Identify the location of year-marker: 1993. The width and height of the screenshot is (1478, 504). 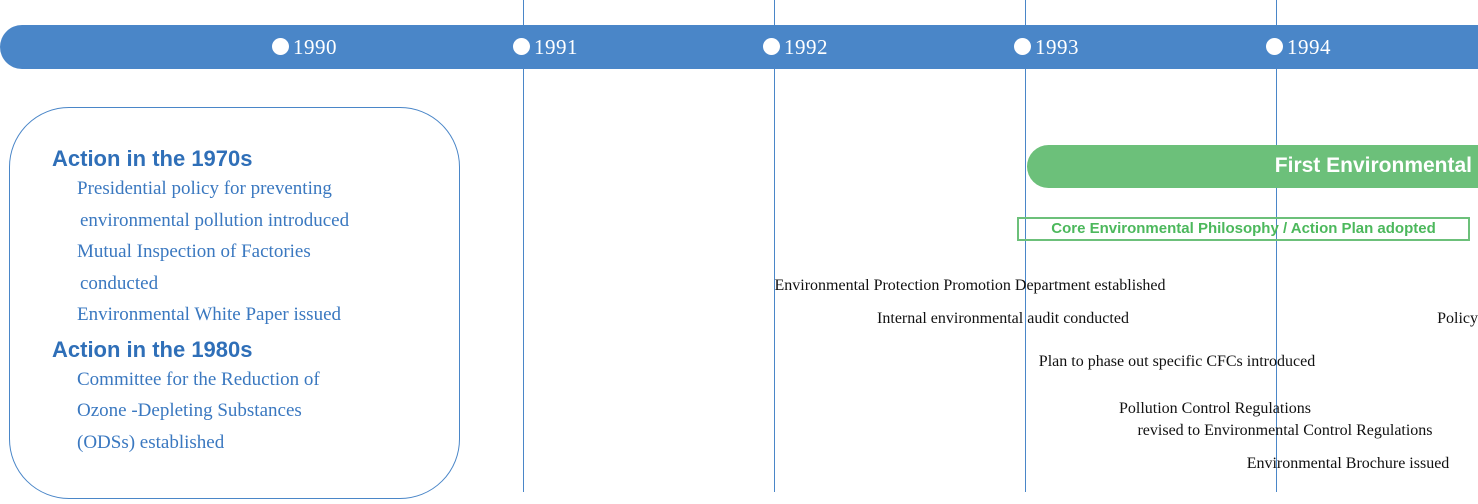
(1046, 47).